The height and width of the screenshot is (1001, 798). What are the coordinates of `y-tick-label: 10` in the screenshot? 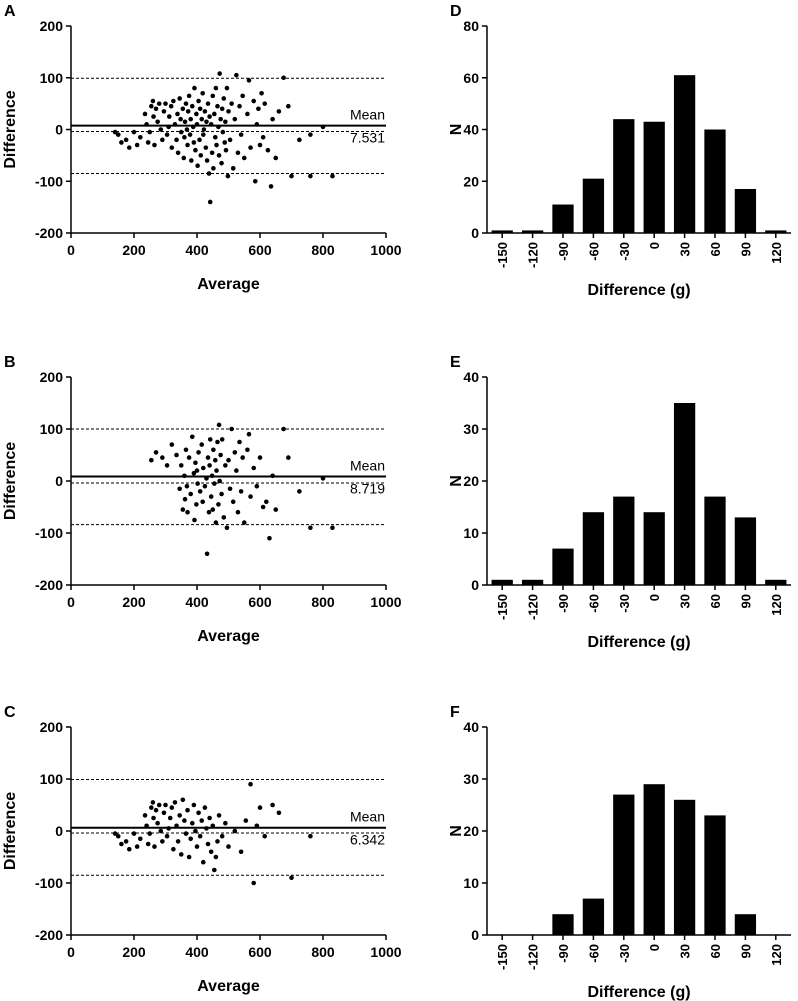 It's located at (471, 883).